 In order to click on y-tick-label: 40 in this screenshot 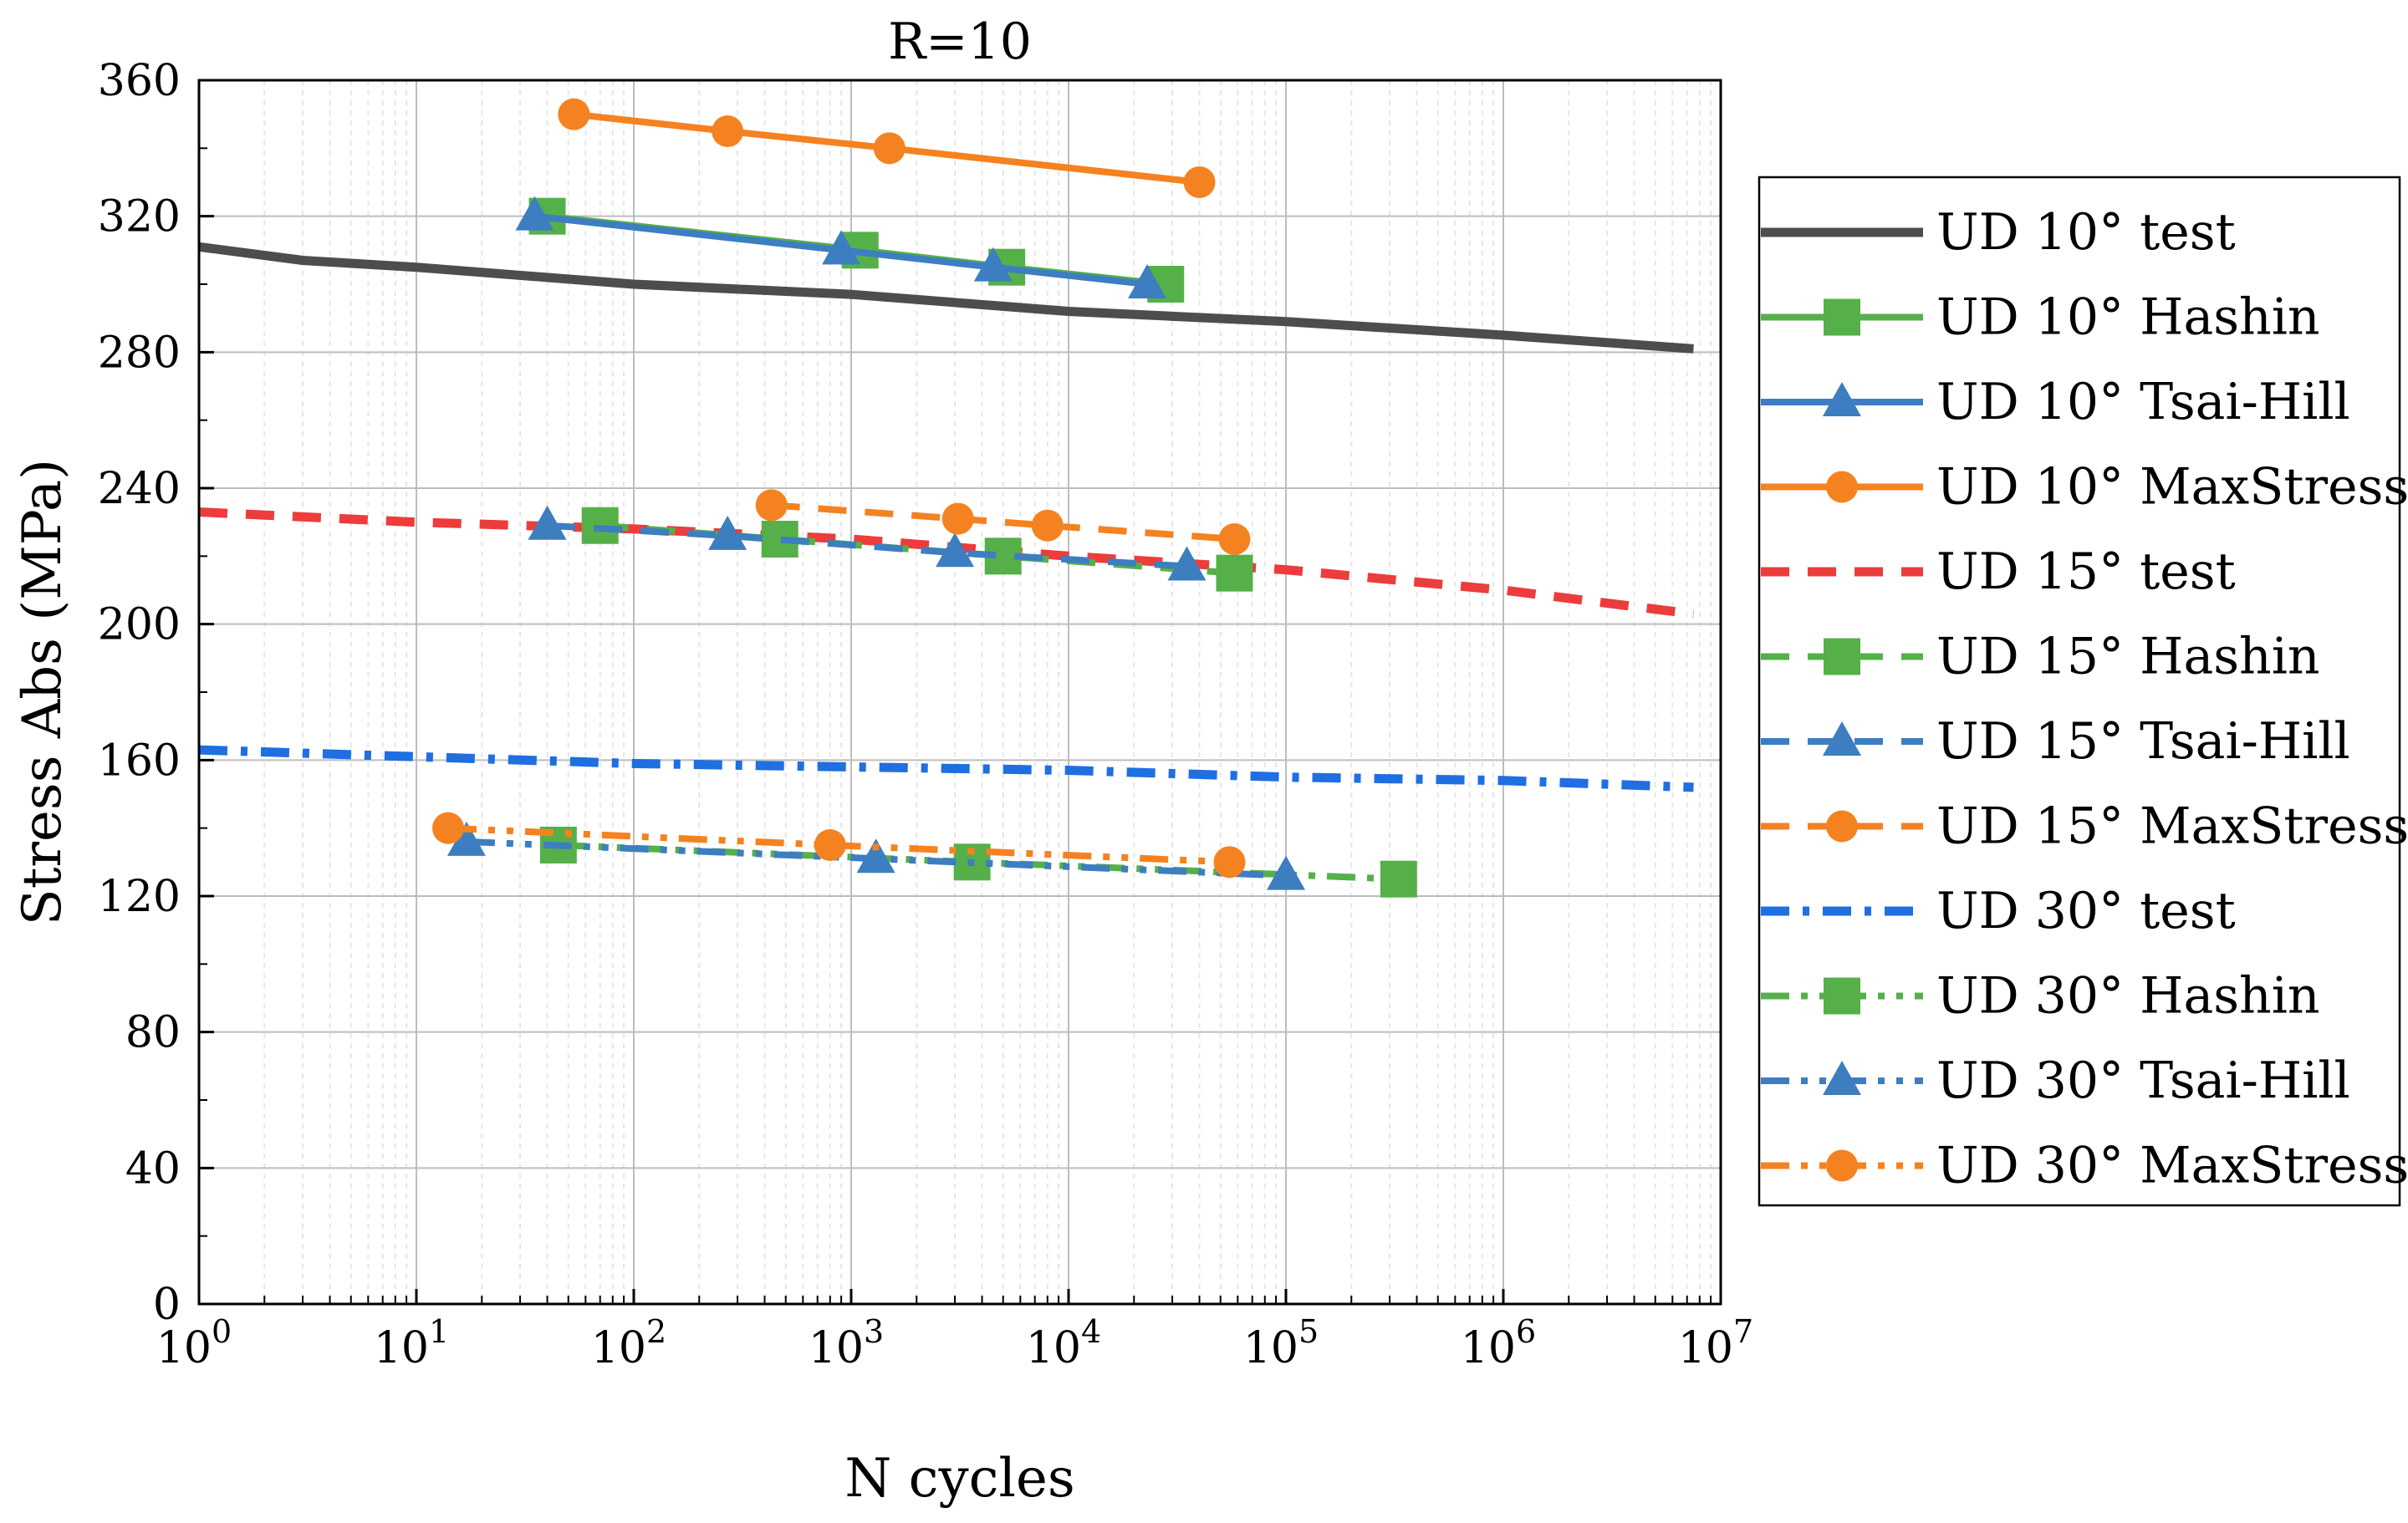, I will do `click(153, 1169)`.